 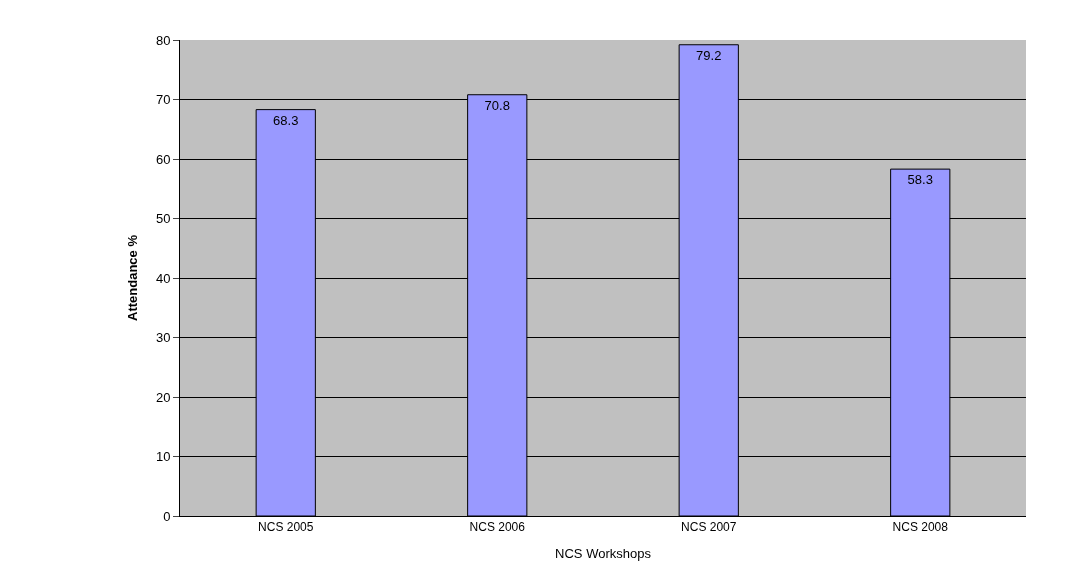 I want to click on y-tick-label: 80, so click(x=163, y=40).